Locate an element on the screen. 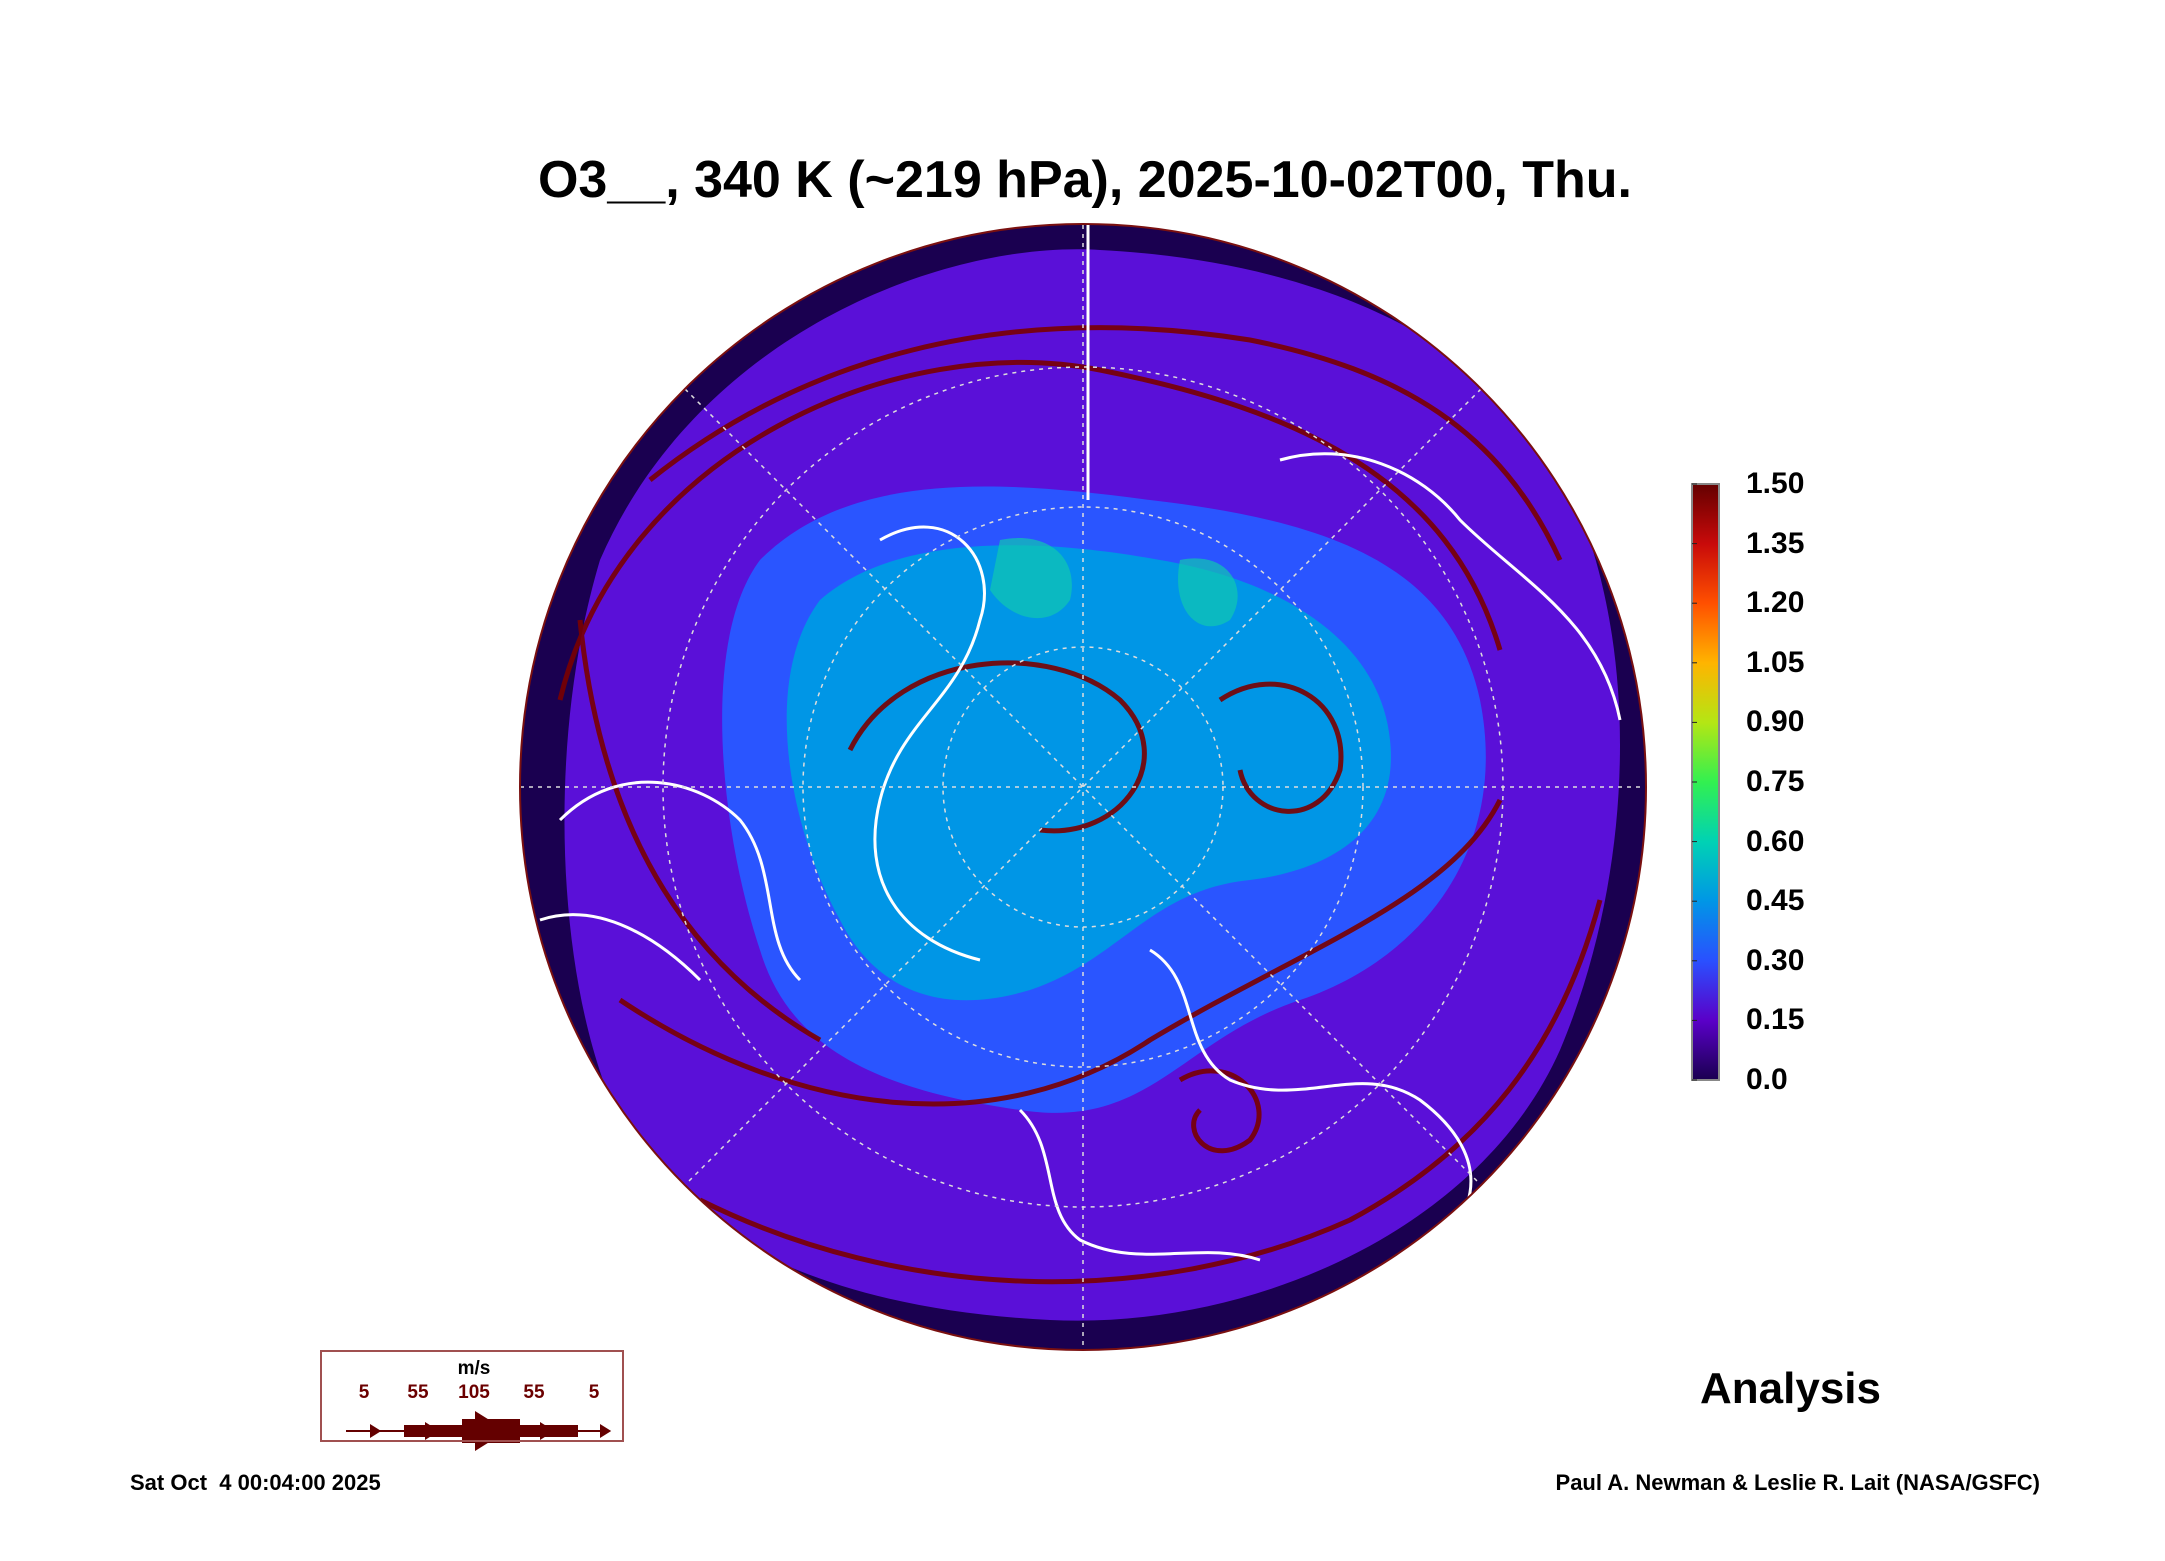 The height and width of the screenshot is (1561, 2165). colorbar-ticks is located at coordinates (1694, 782).